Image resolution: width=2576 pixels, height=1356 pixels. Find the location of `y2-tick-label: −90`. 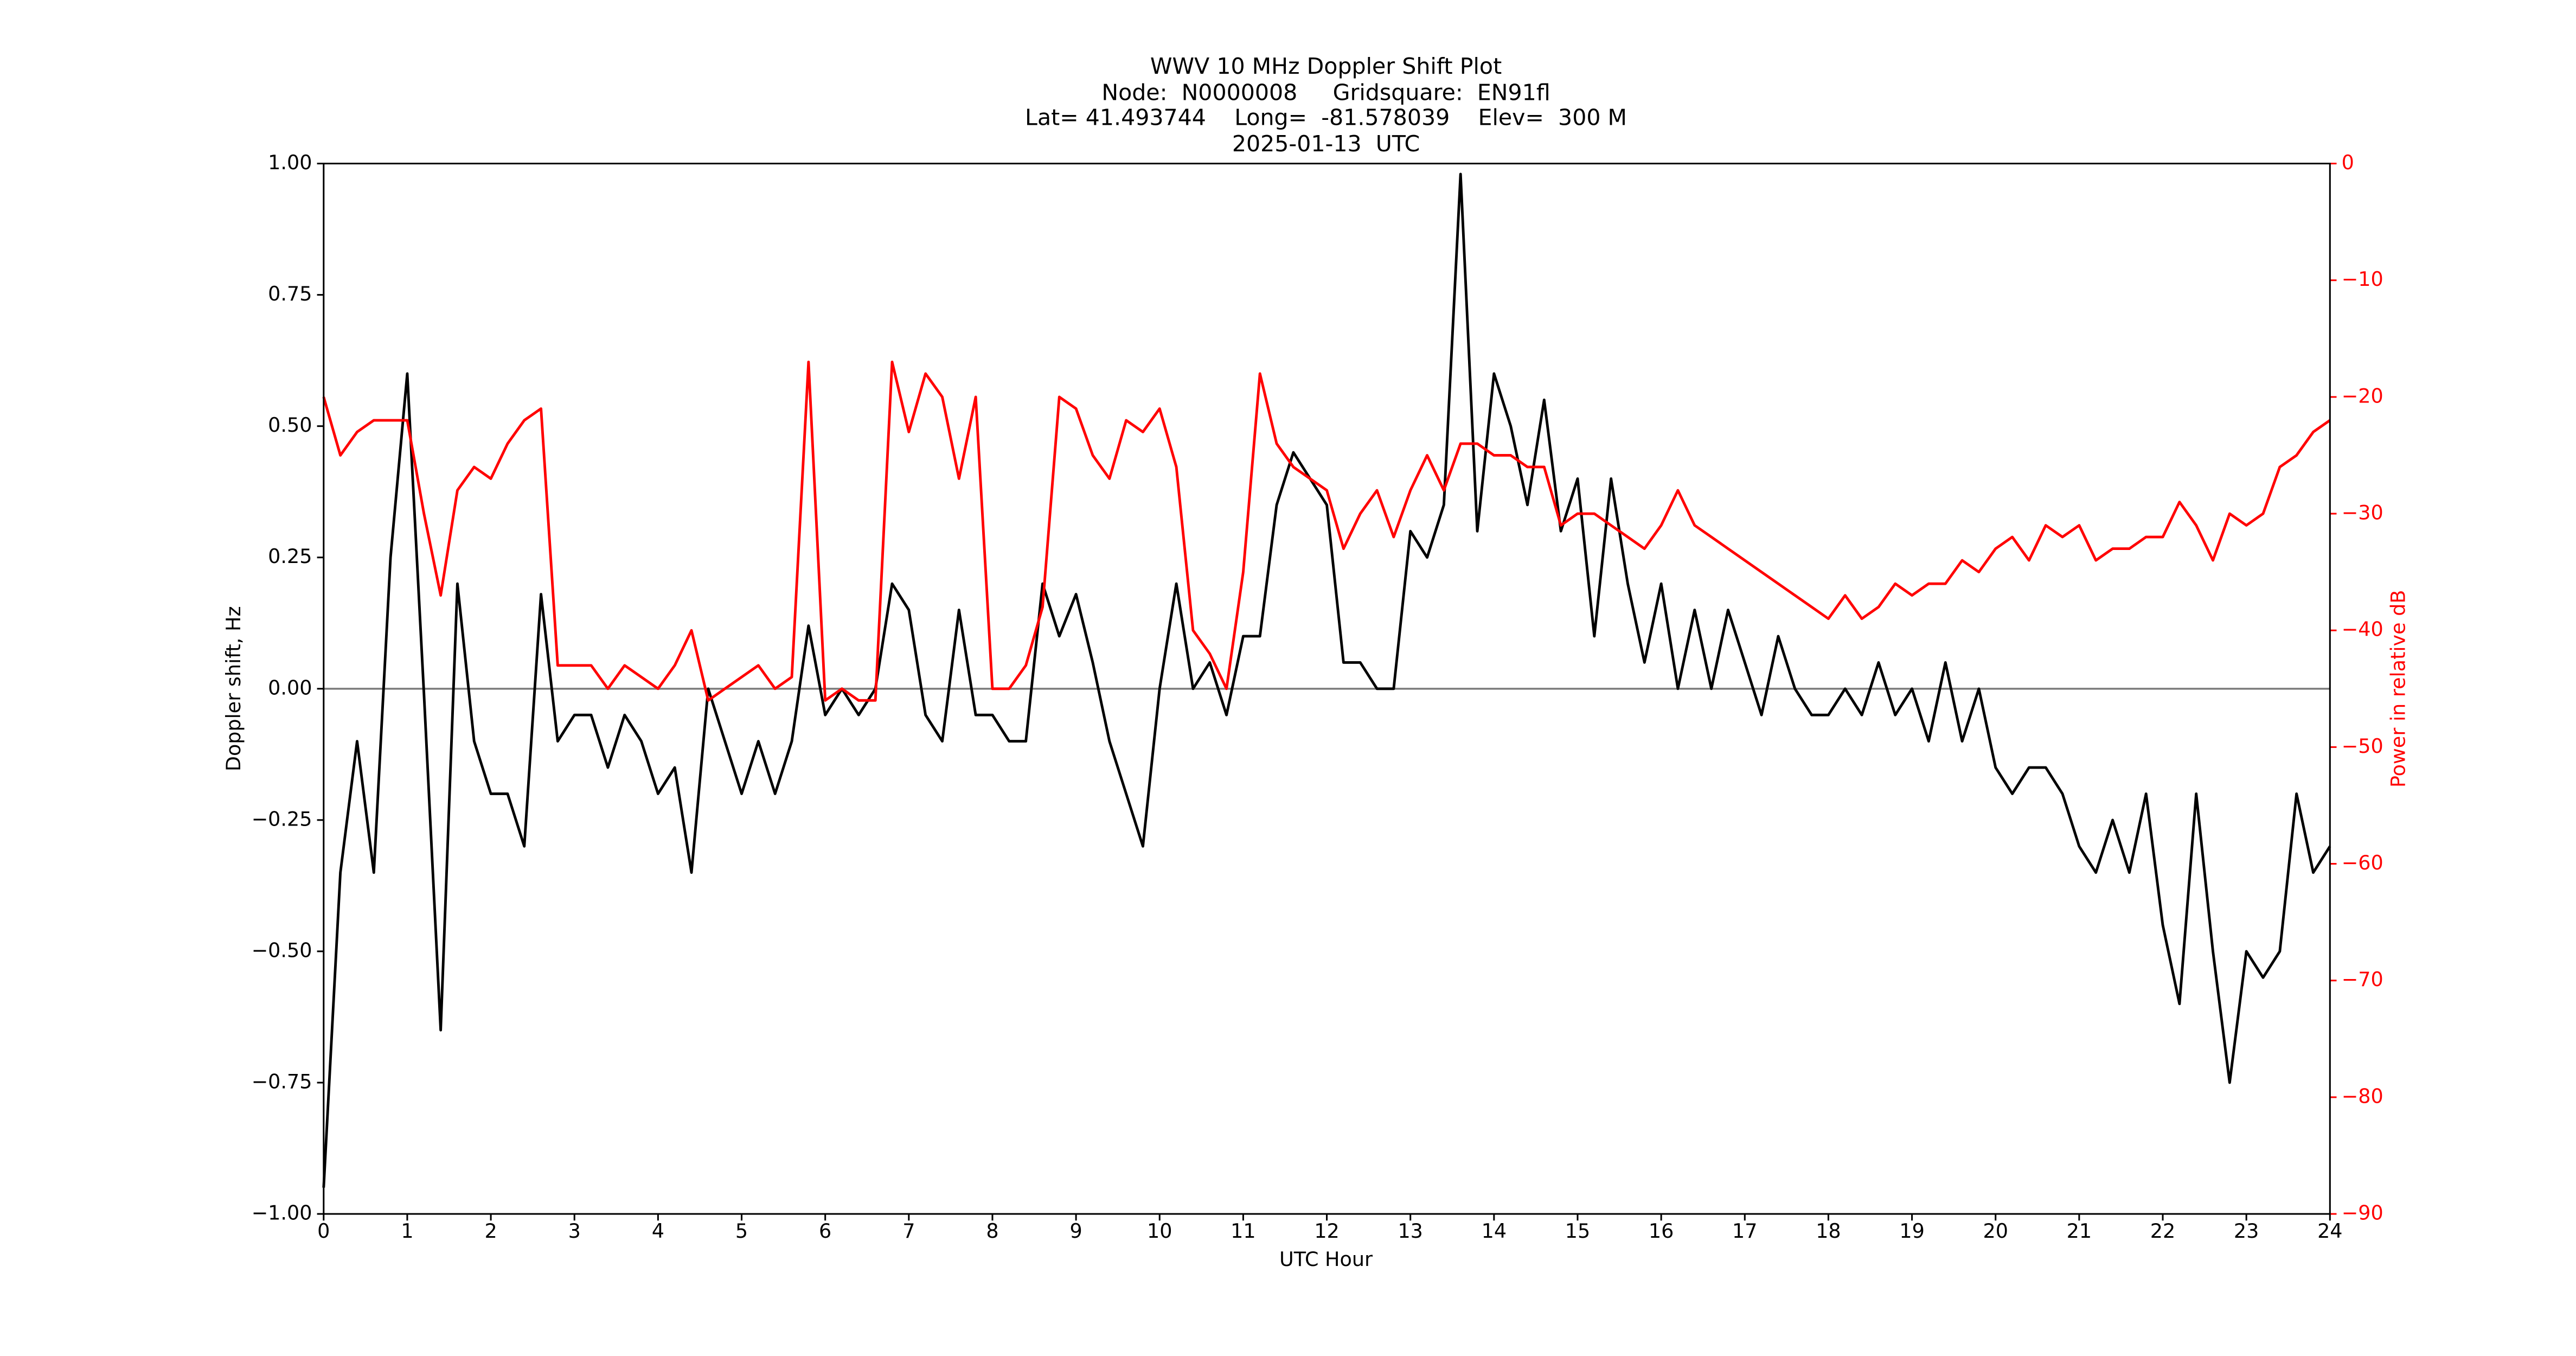

y2-tick-label: −90 is located at coordinates (2362, 1213).